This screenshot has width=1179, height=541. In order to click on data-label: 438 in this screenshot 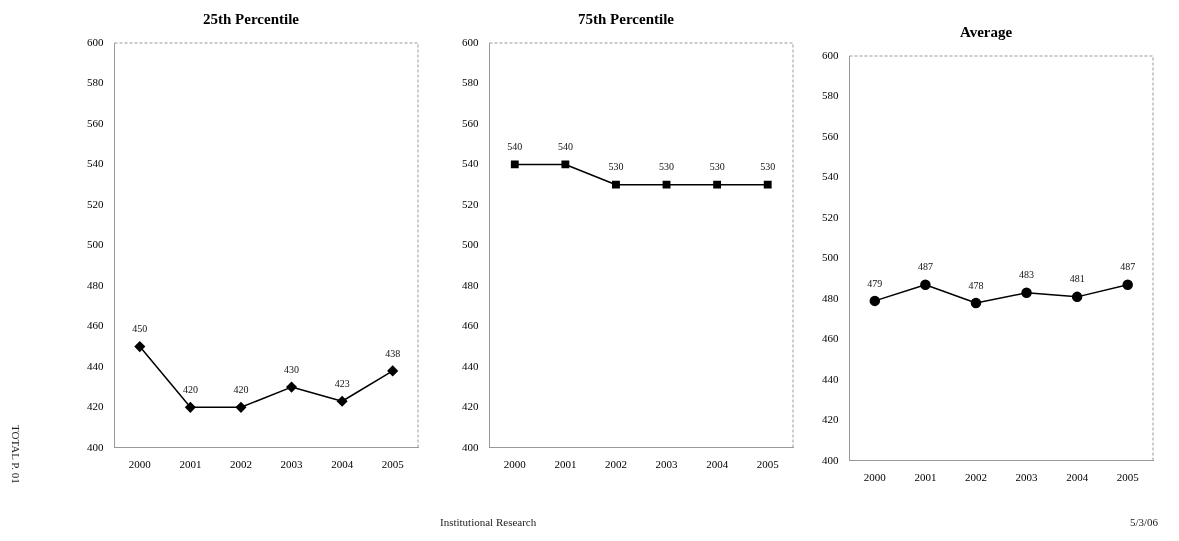, I will do `click(393, 353)`.